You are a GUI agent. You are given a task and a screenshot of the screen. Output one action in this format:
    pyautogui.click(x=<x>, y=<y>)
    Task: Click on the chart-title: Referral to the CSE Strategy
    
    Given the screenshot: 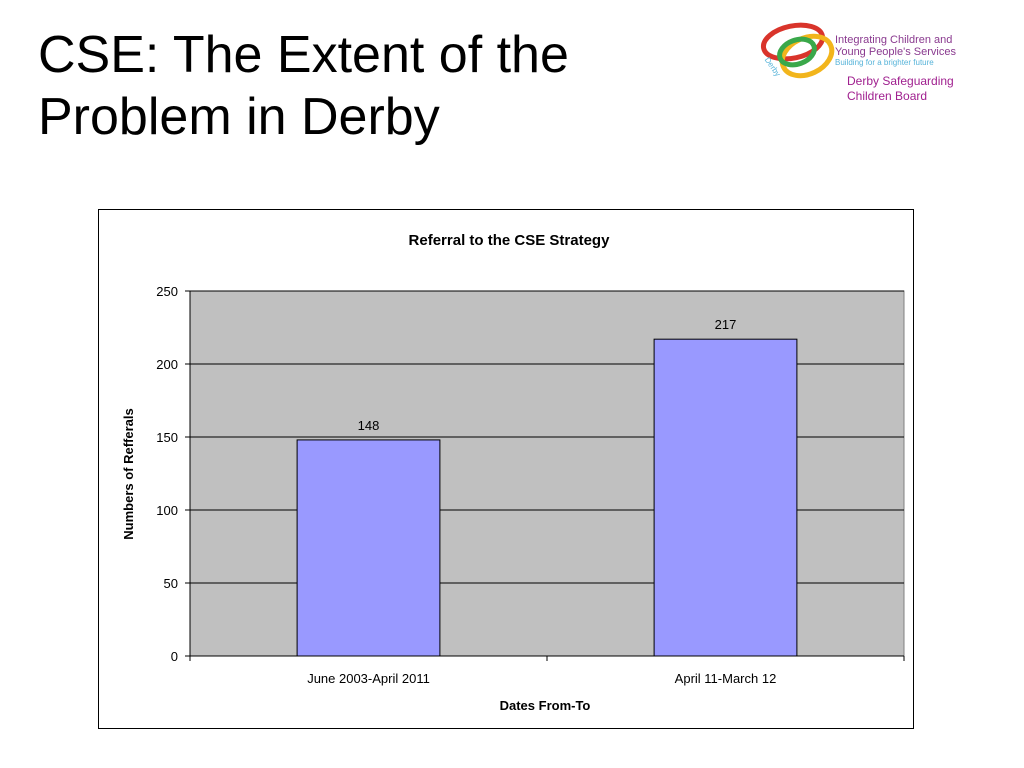 What is the action you would take?
    pyautogui.click(x=510, y=240)
    